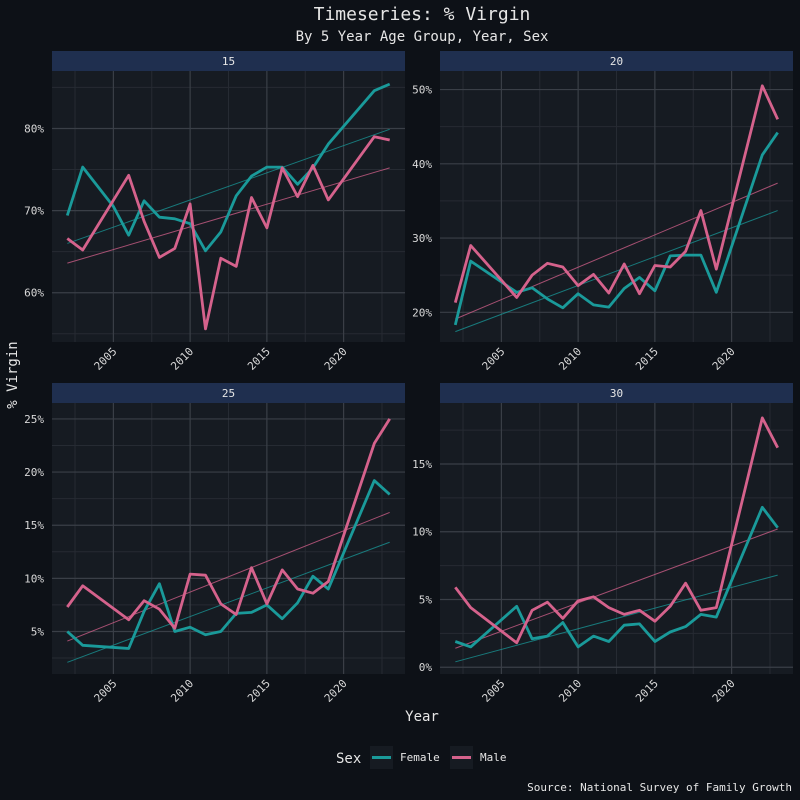 This screenshot has width=800, height=800. I want to click on caption: Source: National Survey of Family Growth, so click(659, 787).